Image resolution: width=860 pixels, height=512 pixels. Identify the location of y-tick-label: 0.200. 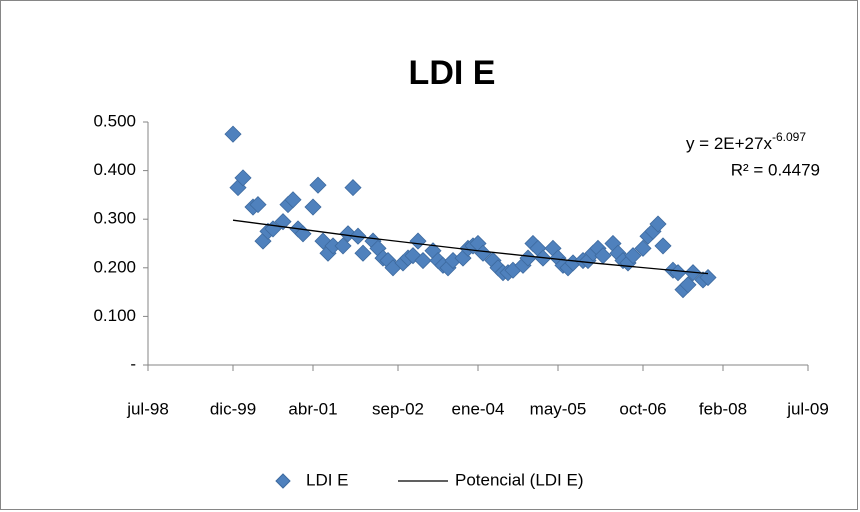
(114, 266).